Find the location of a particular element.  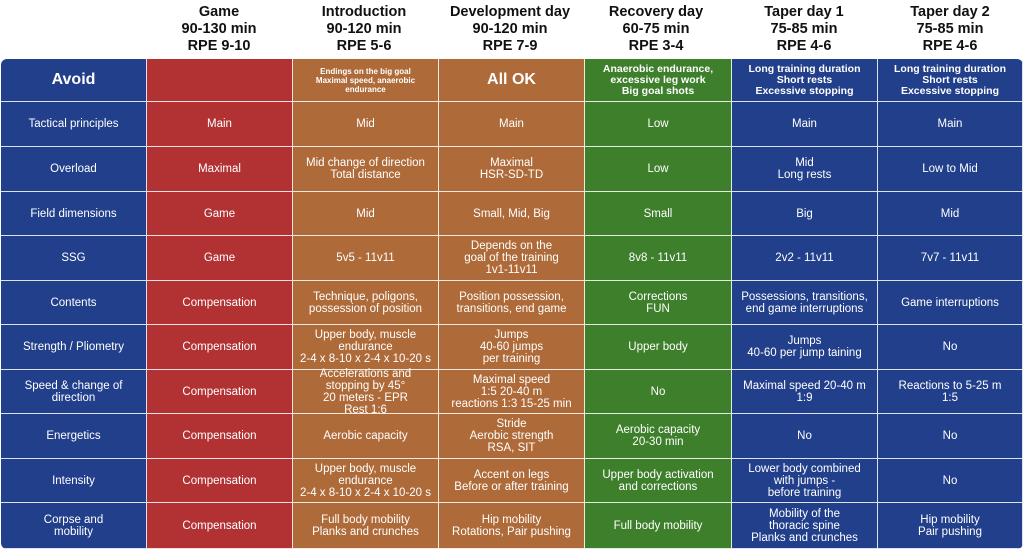

row-label: Energetics is located at coordinates (74, 436).